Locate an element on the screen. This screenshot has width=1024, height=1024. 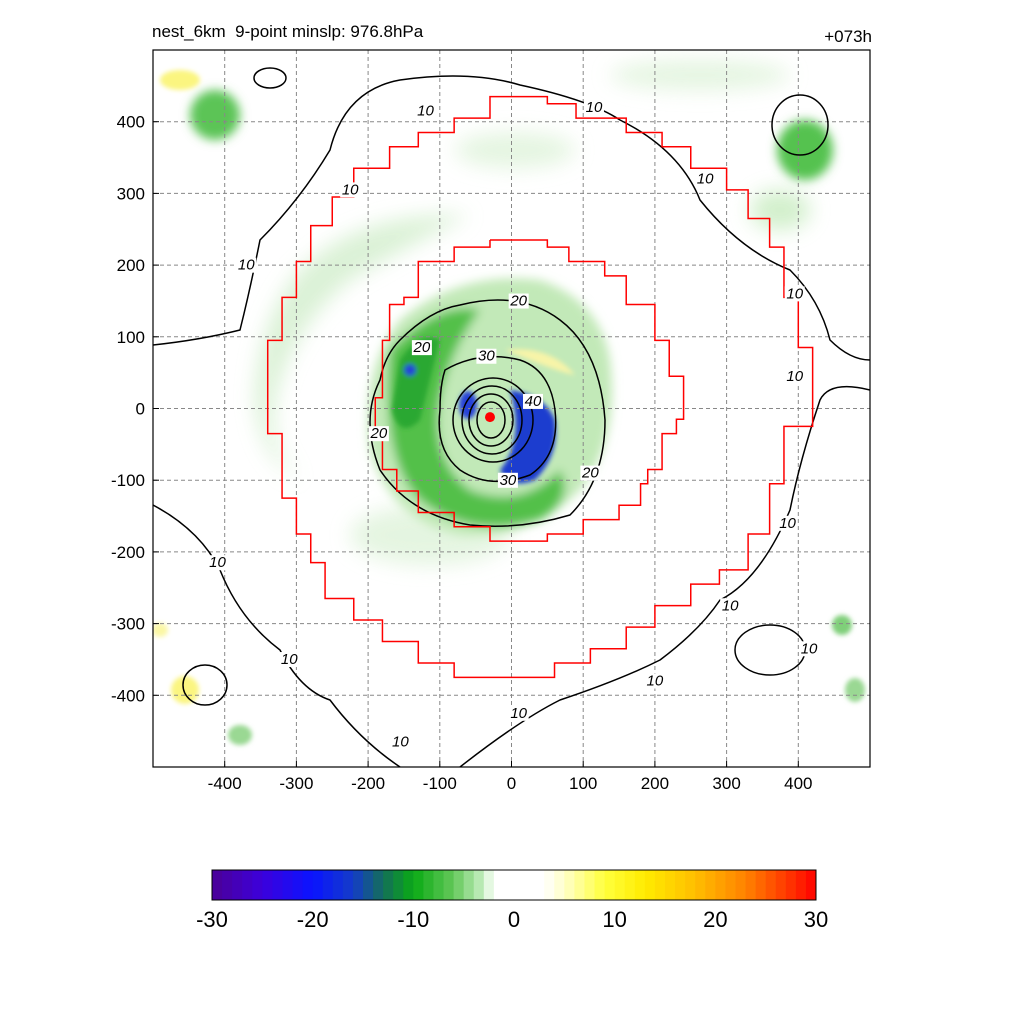
colorbar-cells is located at coordinates (514, 885).